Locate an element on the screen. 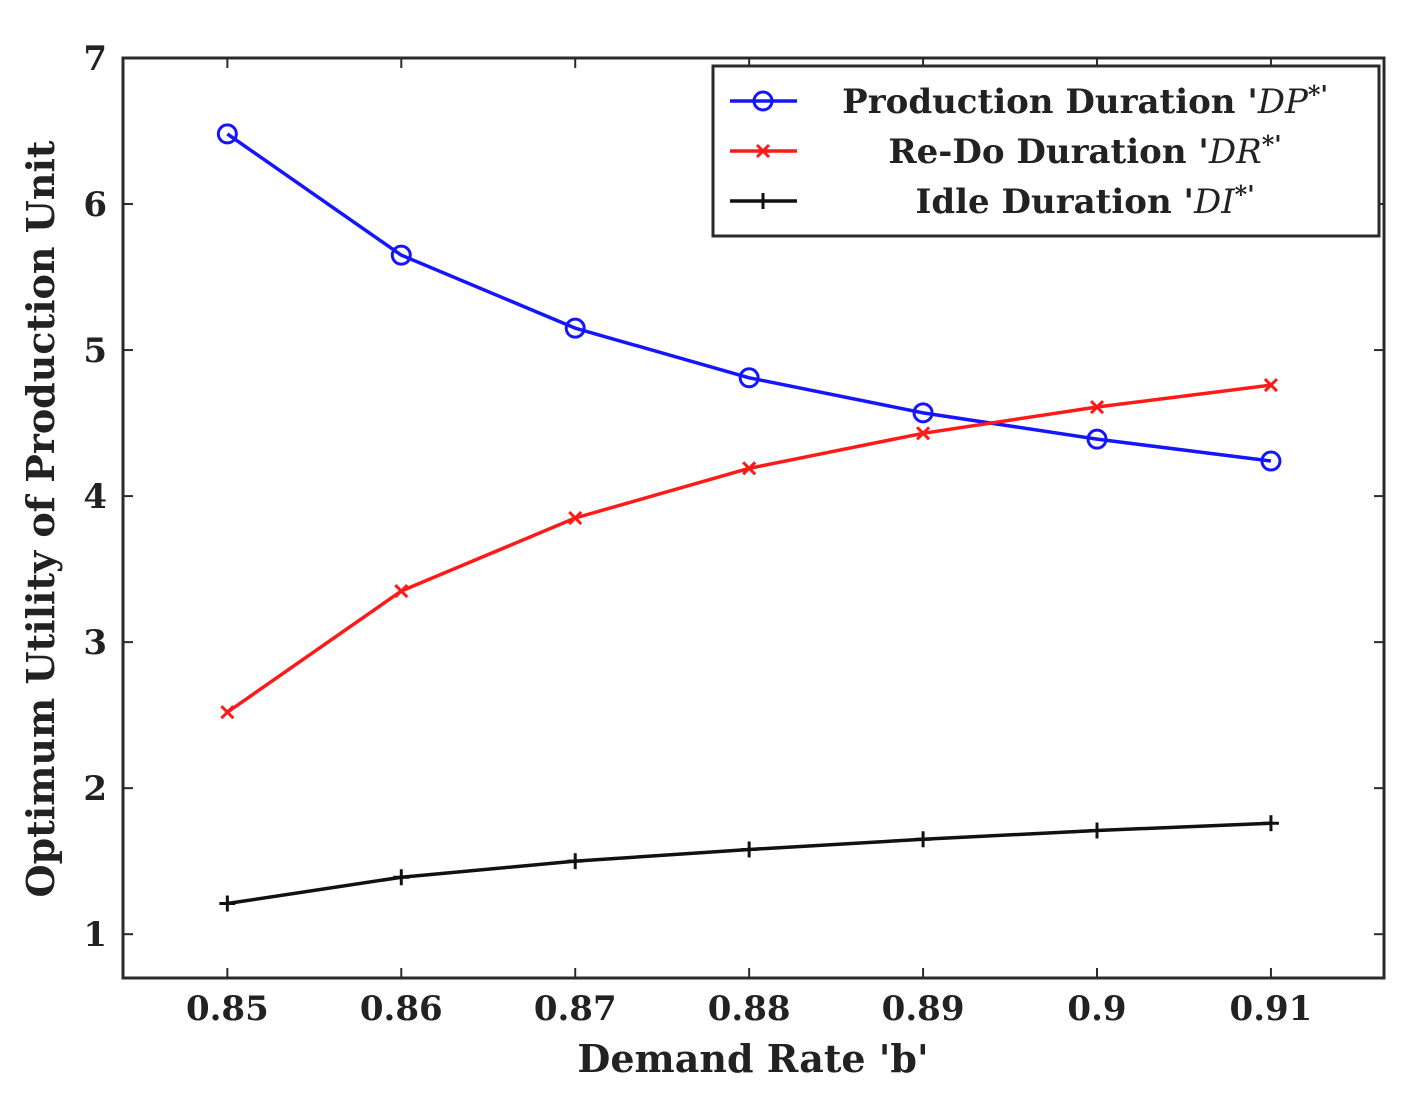  legend-entry: Idle Duration 'DI*' is located at coordinates (992, 201).